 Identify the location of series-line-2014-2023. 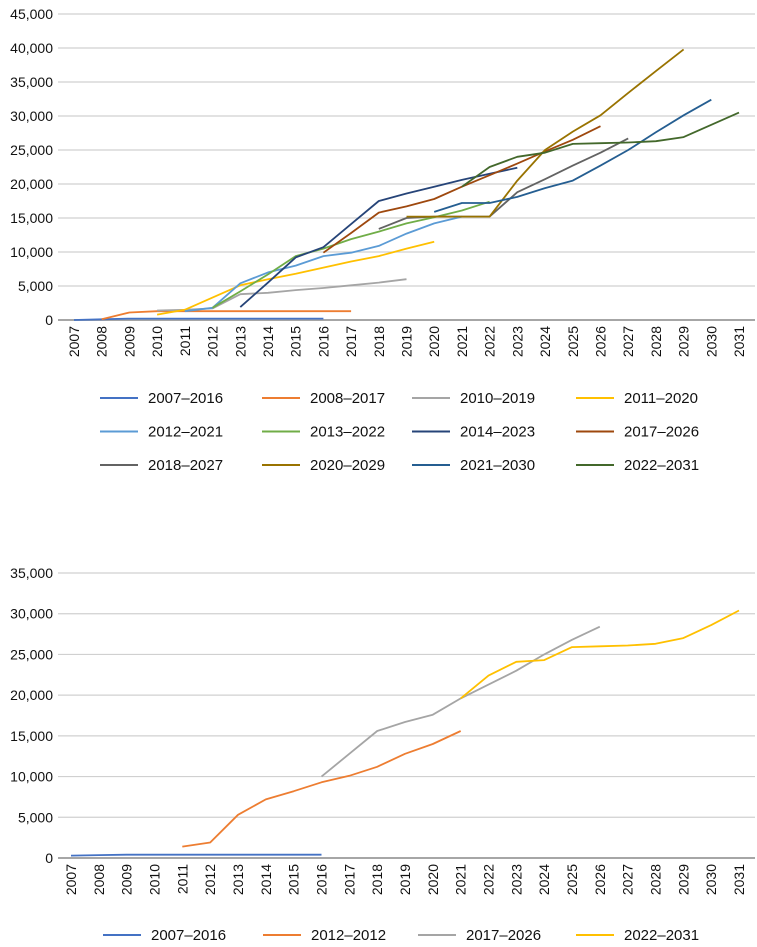
(378, 237).